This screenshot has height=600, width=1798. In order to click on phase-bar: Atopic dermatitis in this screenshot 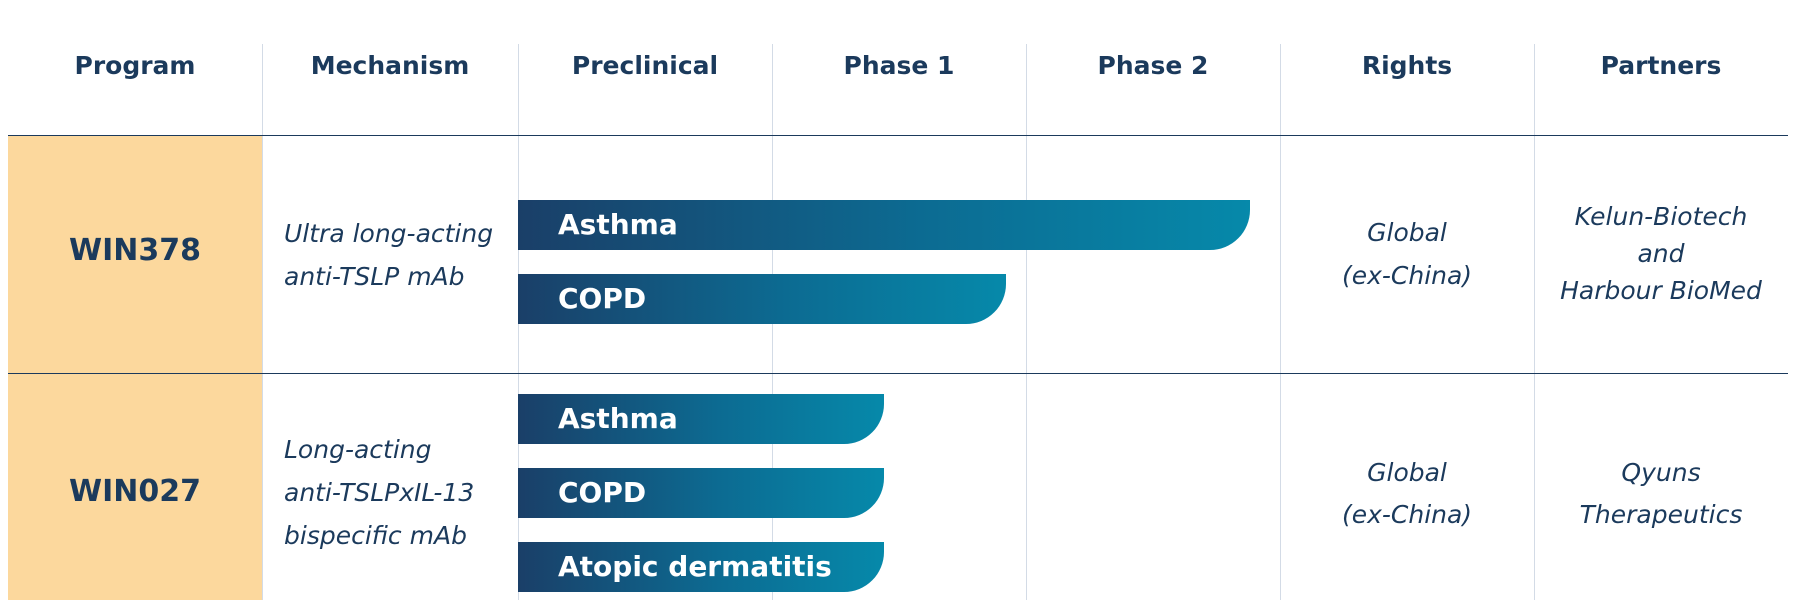, I will do `click(701, 567)`.